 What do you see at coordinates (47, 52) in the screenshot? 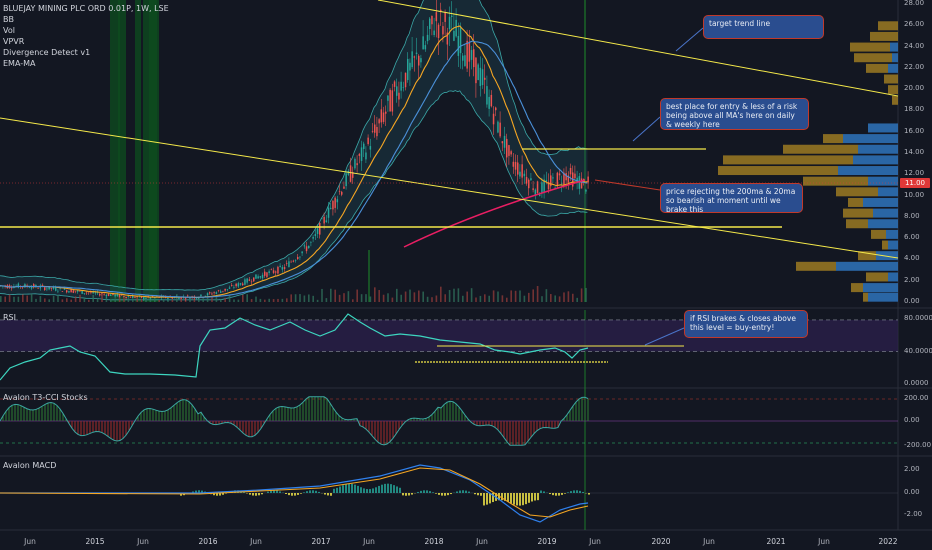
I see `indicator-divergence: Divergence Detect v1` at bounding box center [47, 52].